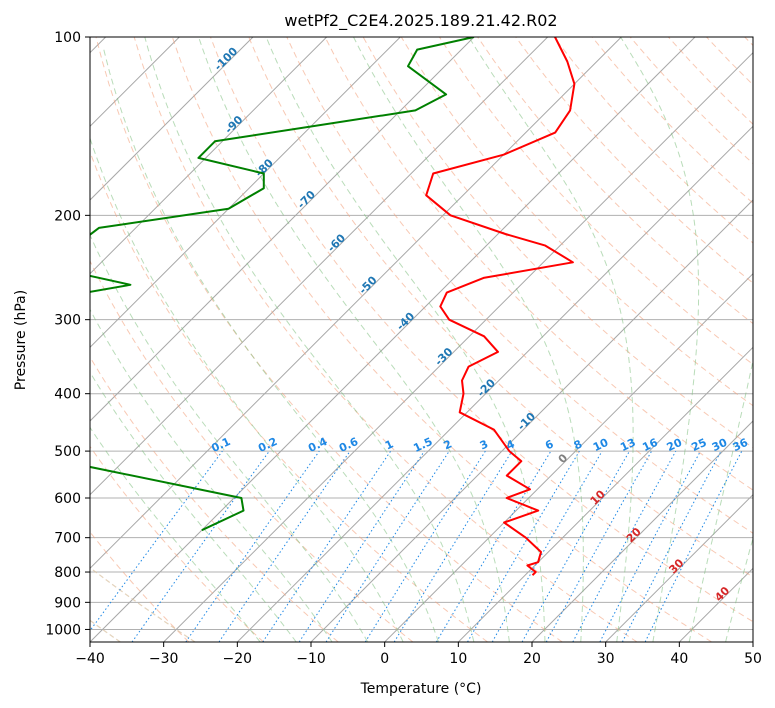  I want to click on x-tick-label: −30, so click(164, 659).